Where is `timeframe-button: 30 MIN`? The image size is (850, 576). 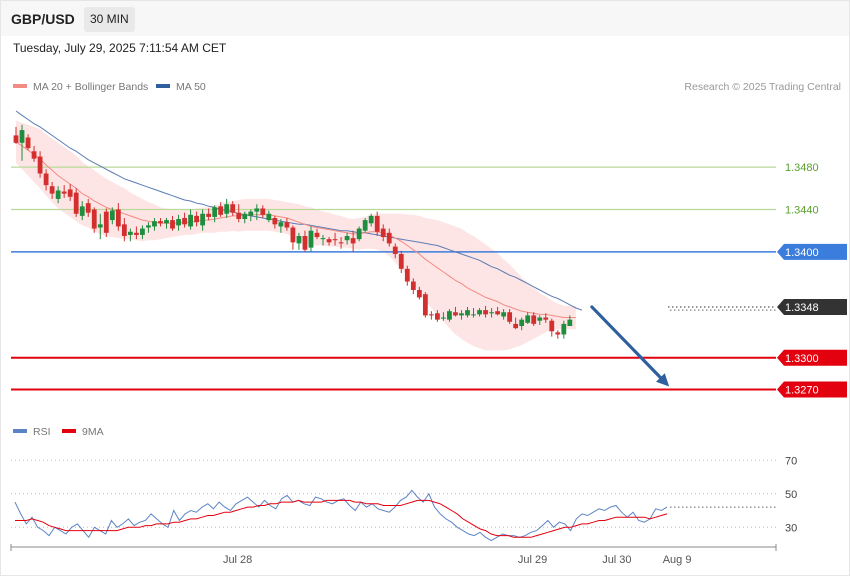 timeframe-button: 30 MIN is located at coordinates (109, 19).